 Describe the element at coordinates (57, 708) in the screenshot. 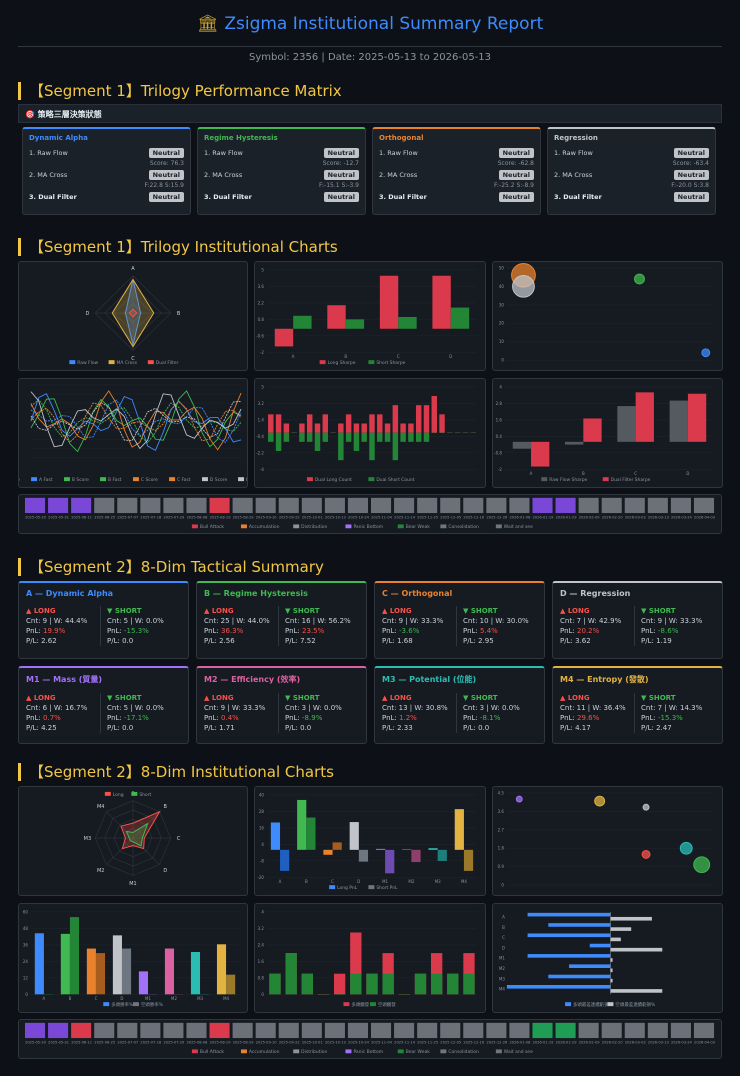

I see `count-winrate: Cnt: 6 | W: 16.7%` at that location.